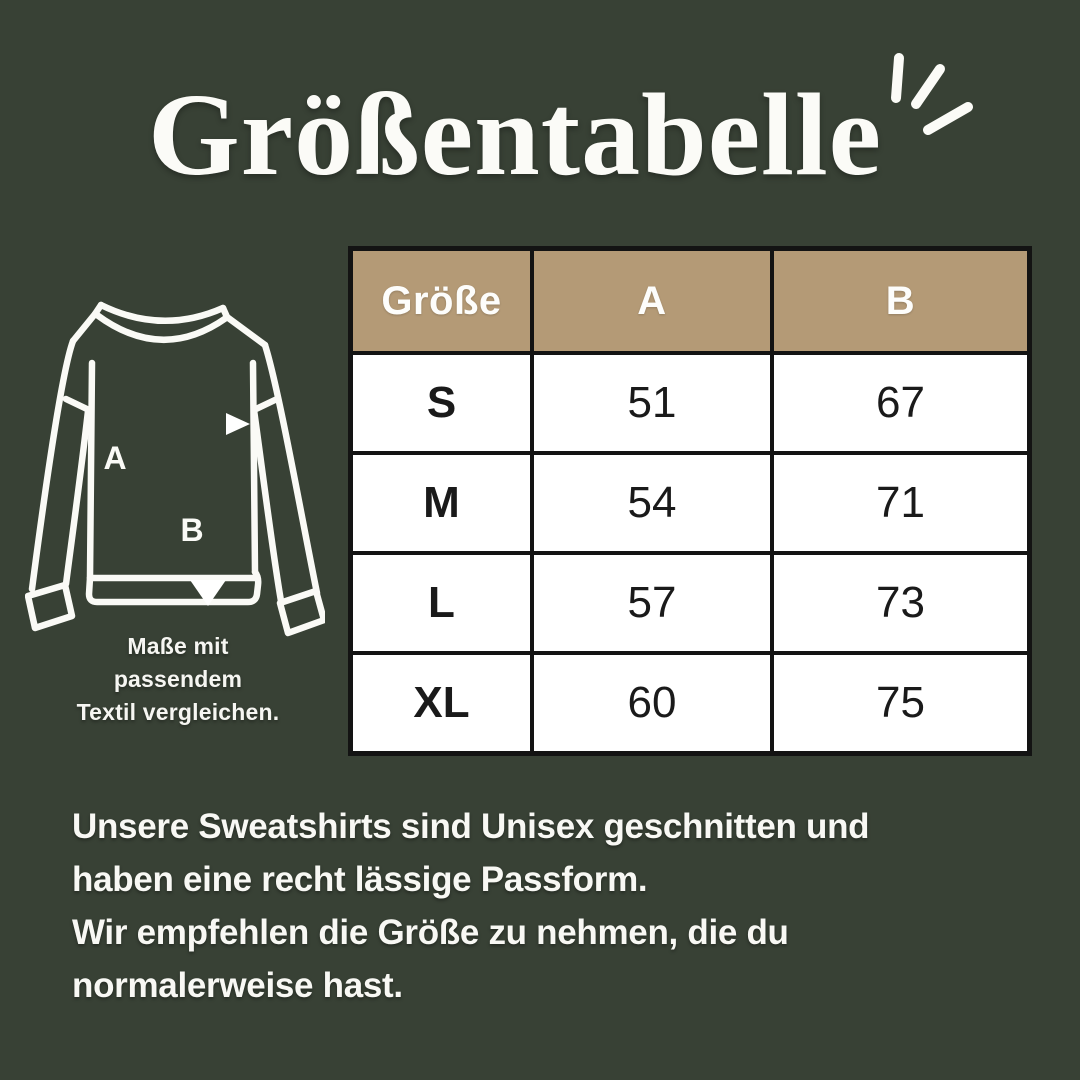 The height and width of the screenshot is (1080, 1080). Describe the element at coordinates (178, 646) in the screenshot. I see `caption-line: Maße mit` at that location.